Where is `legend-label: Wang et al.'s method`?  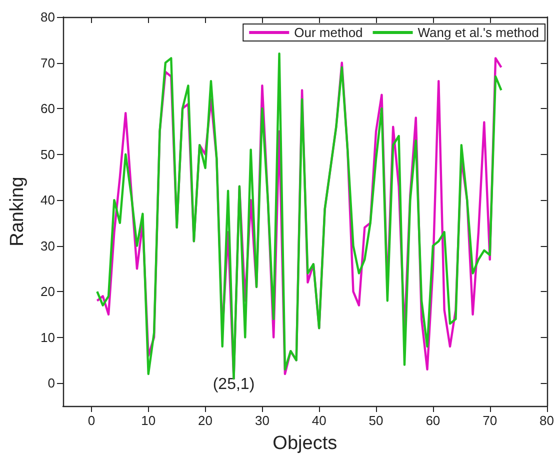 legend-label: Wang et al.'s method is located at coordinates (479, 32).